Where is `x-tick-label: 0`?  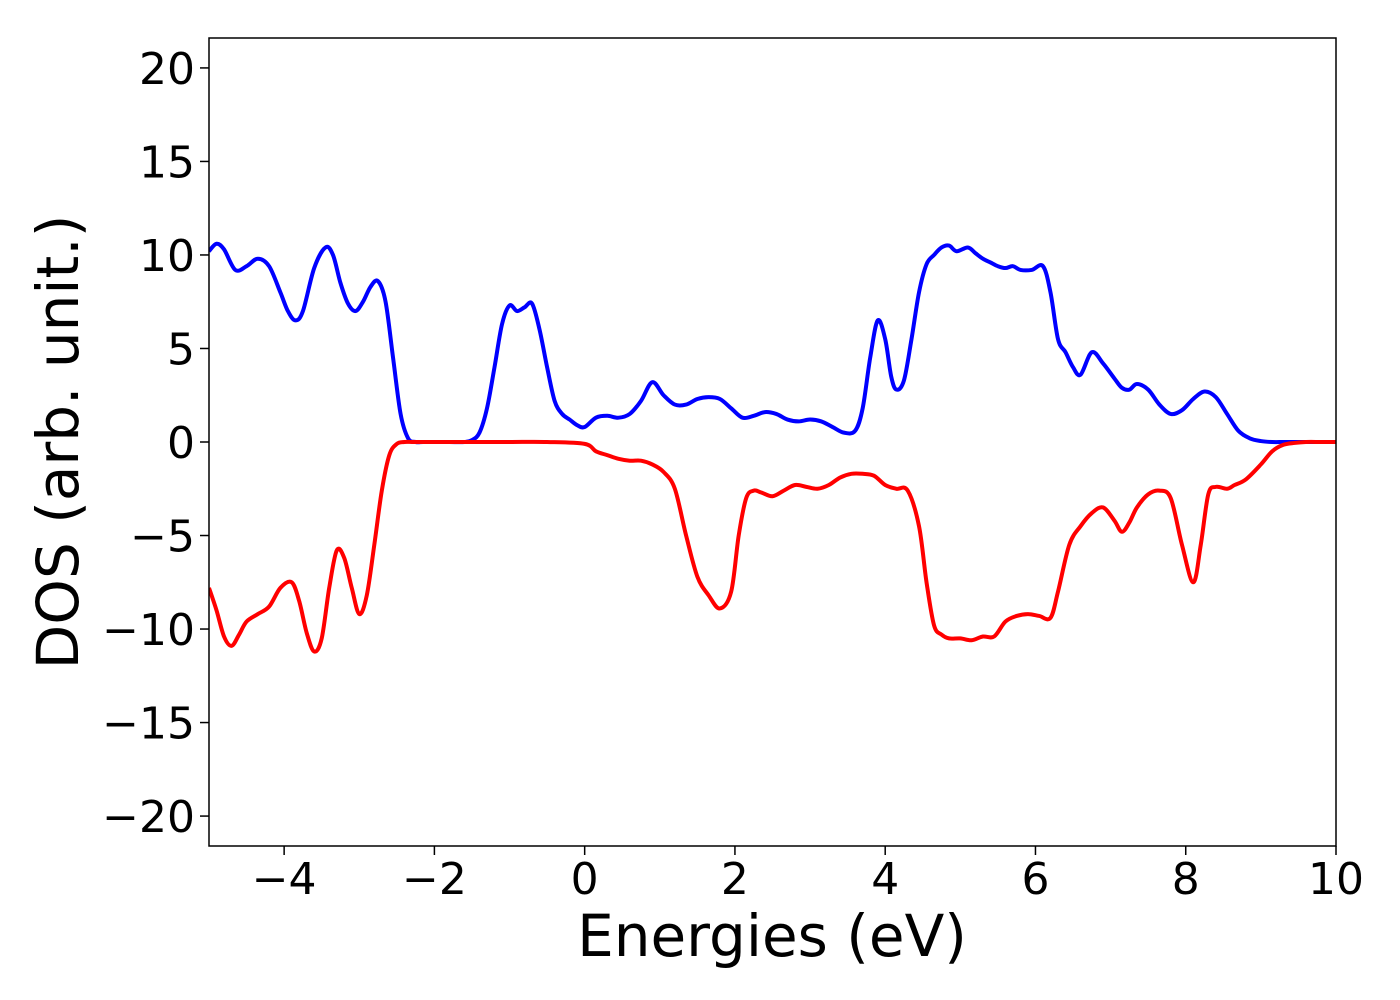 x-tick-label: 0 is located at coordinates (585, 879).